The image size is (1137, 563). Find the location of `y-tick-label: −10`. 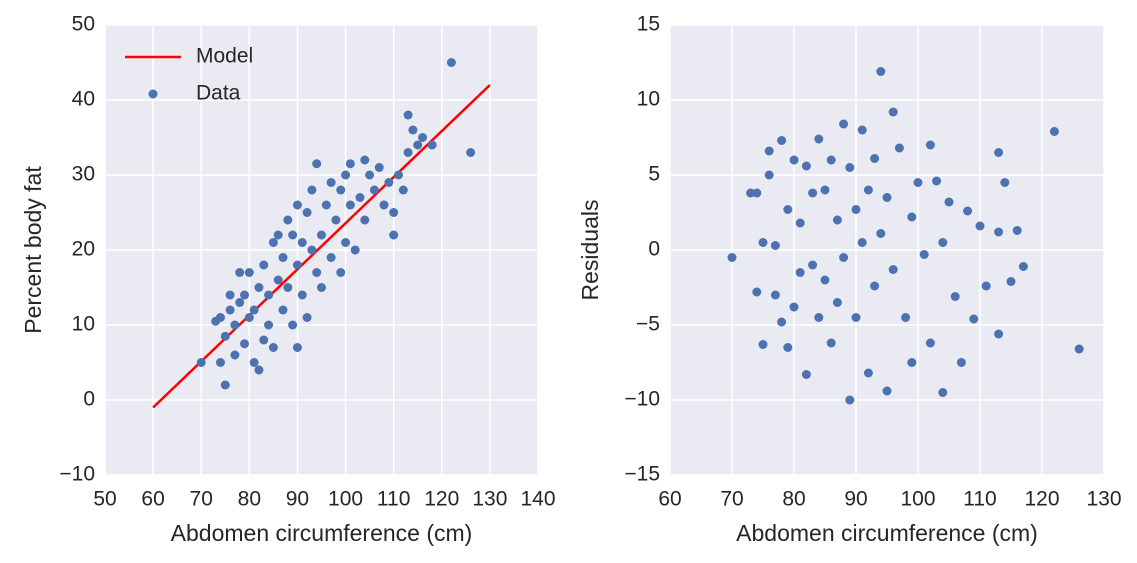

y-tick-label: −10 is located at coordinates (642, 399).